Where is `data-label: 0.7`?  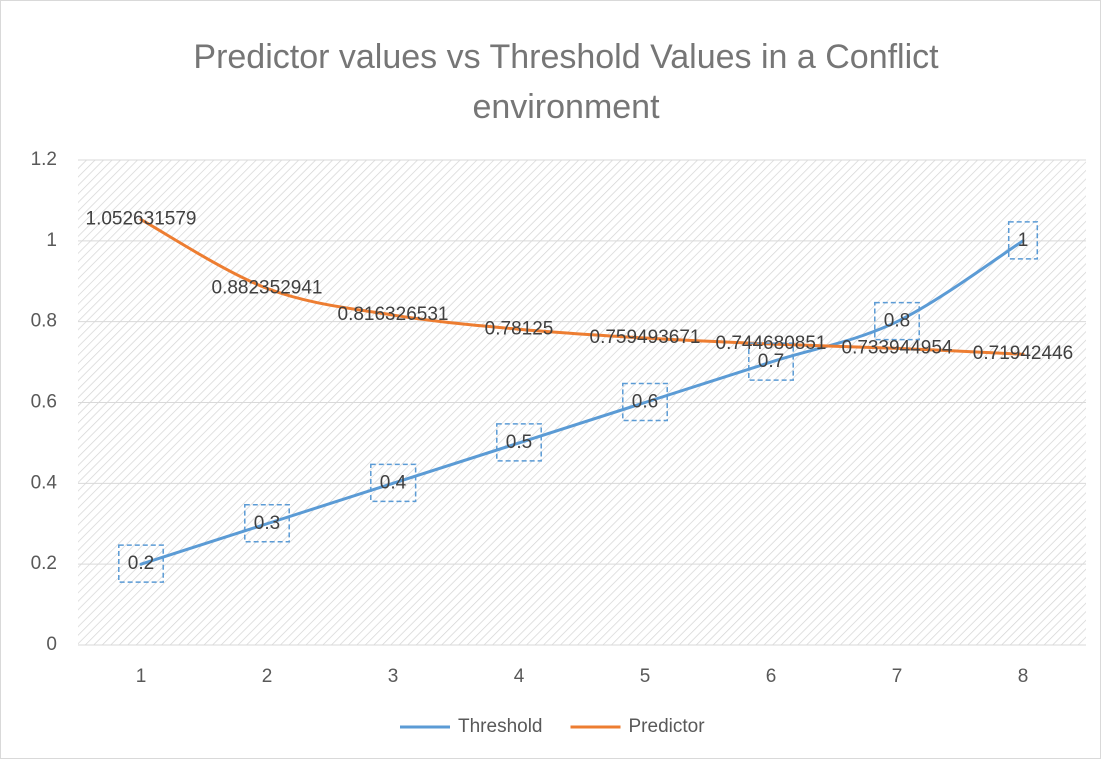 data-label: 0.7 is located at coordinates (771, 361).